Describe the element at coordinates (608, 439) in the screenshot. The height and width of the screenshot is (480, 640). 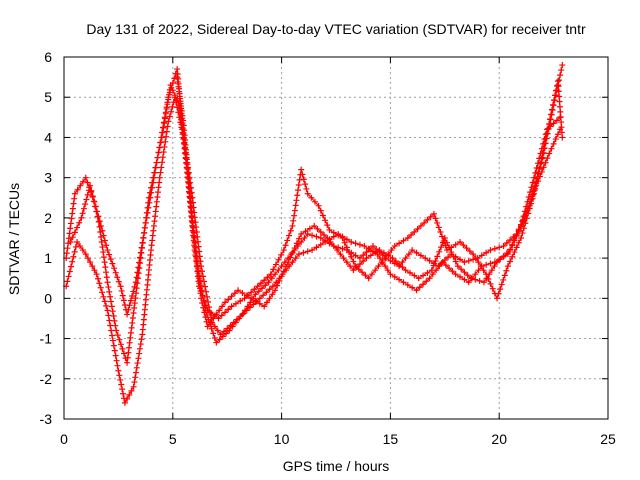
I see `x-tick-label: 25` at that location.